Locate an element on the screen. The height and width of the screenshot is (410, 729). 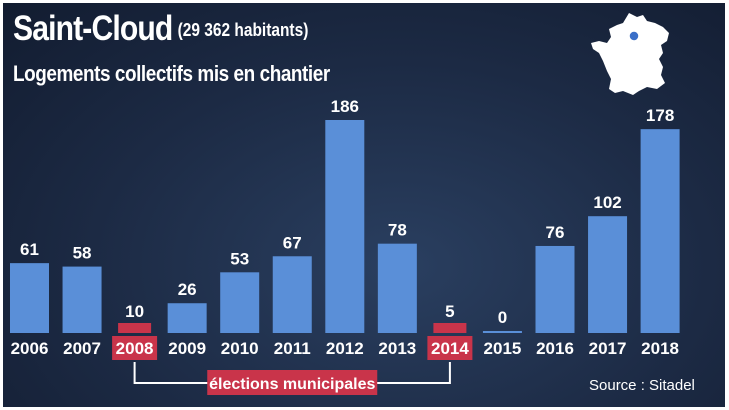
election-label: élections municipales is located at coordinates (292, 384).